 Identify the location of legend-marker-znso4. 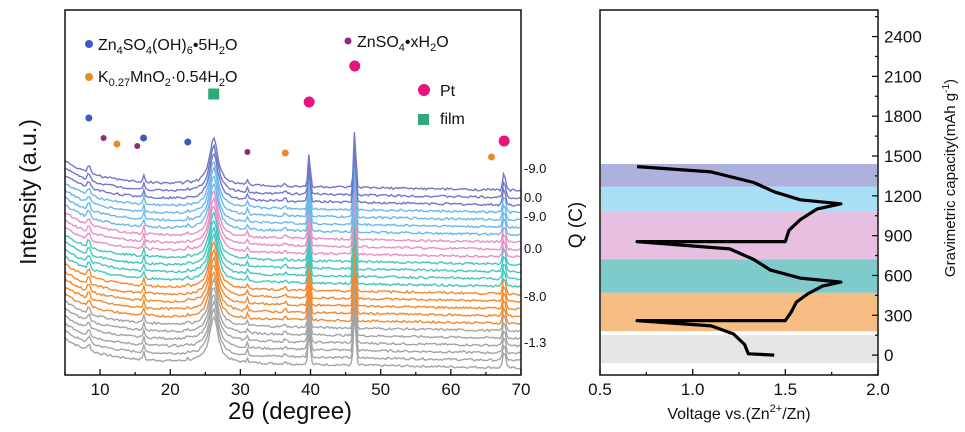
(348, 41).